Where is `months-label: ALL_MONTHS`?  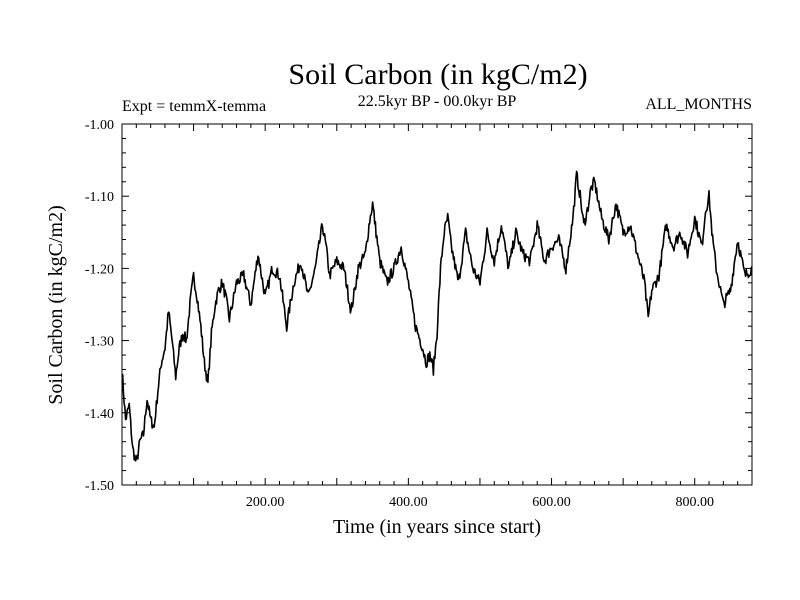
months-label: ALL_MONTHS is located at coordinates (698, 104).